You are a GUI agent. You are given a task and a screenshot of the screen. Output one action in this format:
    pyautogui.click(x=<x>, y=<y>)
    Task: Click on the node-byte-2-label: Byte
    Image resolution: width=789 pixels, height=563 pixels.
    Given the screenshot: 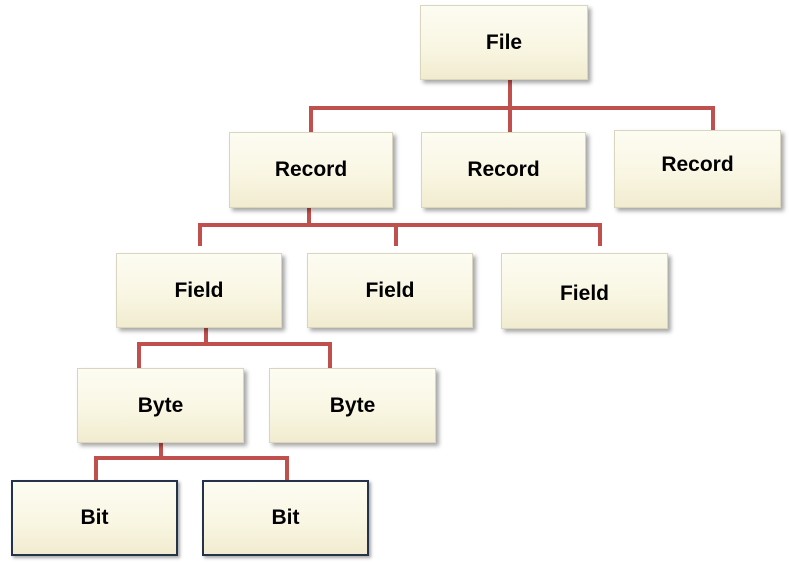 What is the action you would take?
    pyautogui.click(x=352, y=405)
    